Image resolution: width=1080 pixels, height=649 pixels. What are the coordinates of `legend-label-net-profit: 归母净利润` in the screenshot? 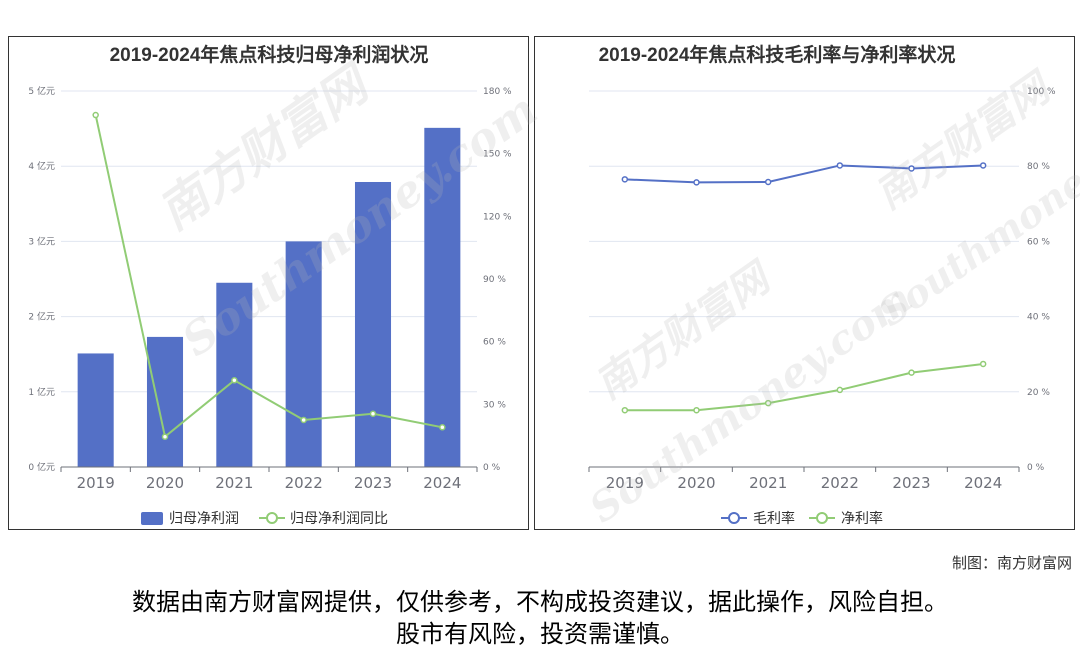 It's located at (204, 518).